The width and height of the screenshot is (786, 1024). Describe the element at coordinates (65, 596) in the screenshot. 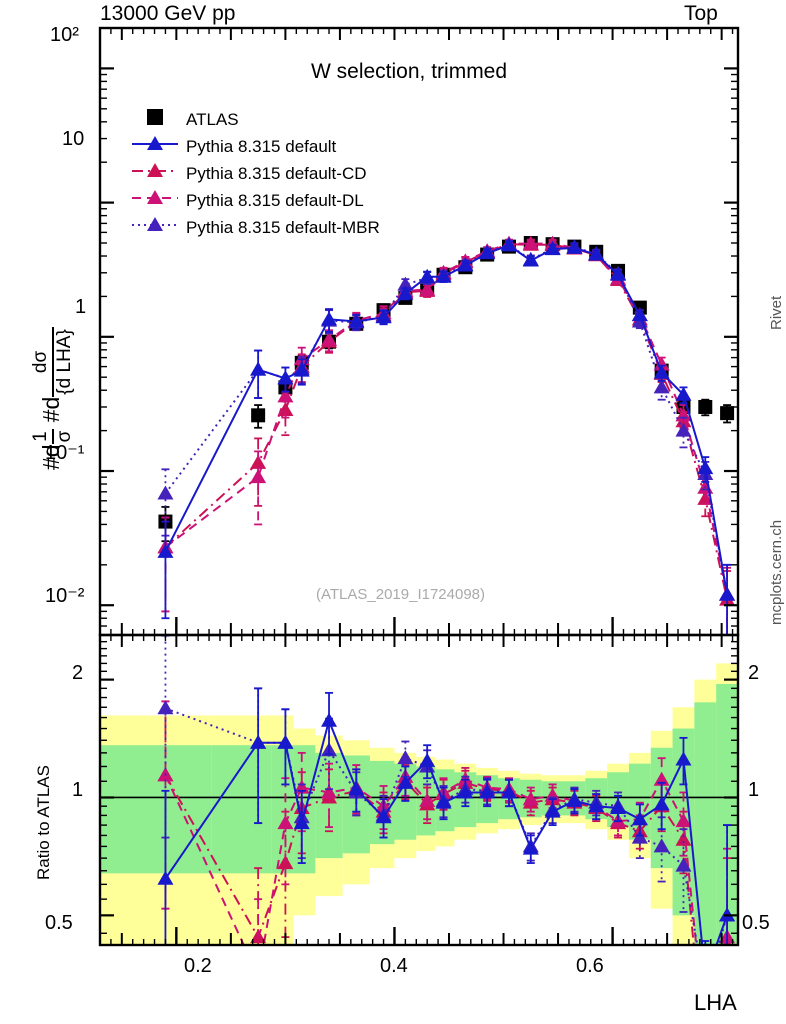

I see `main-ytick-1e-2: 10⁻²` at that location.